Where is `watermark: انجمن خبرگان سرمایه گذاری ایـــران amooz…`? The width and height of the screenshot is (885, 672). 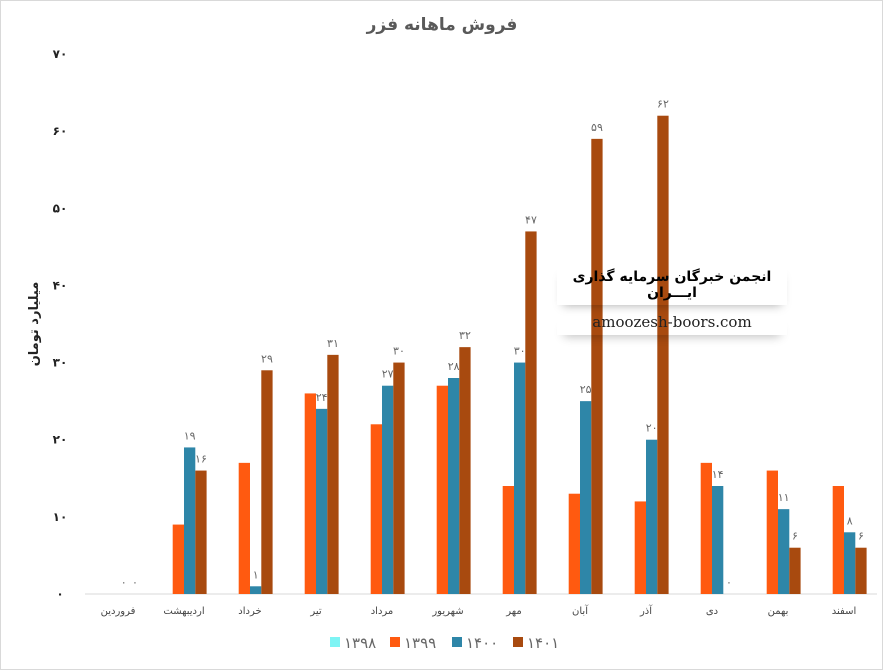 watermark: انجمن خبرگان سرمایه گذاری ایـــران amooz… is located at coordinates (672, 300).